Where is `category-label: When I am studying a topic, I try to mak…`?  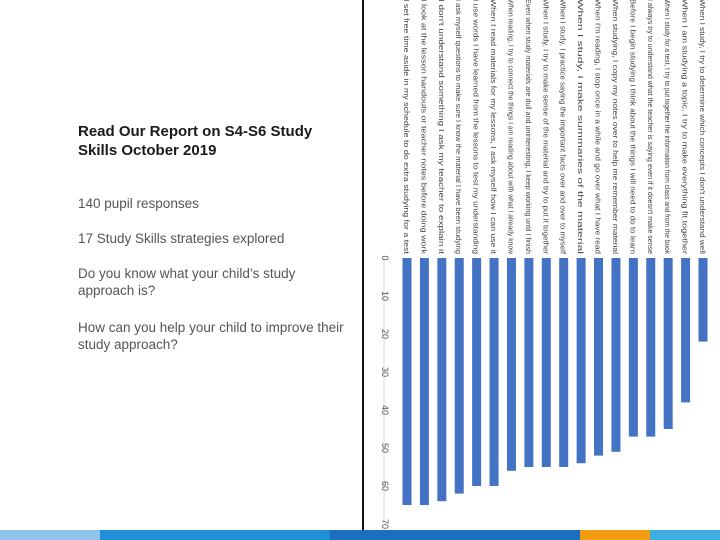
category-label: When I am studying a topic, I try to mak… is located at coordinates (685, 127).